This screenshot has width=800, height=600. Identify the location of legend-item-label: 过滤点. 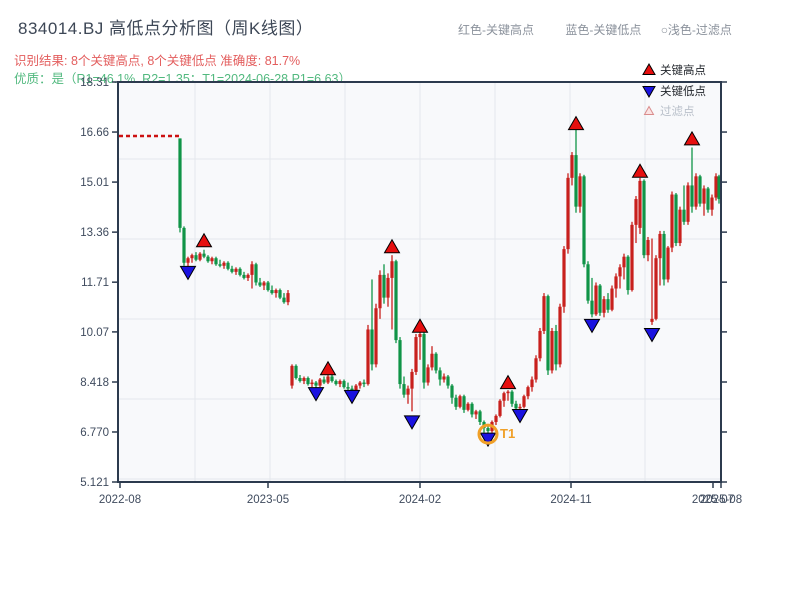
(677, 111).